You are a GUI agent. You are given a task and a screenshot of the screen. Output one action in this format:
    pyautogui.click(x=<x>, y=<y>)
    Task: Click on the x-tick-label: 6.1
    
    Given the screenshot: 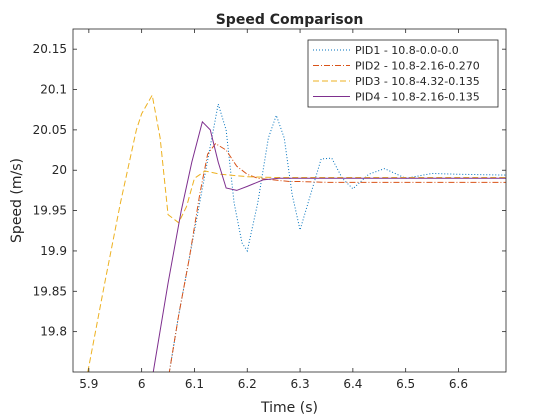 What is the action you would take?
    pyautogui.click(x=194, y=384)
    